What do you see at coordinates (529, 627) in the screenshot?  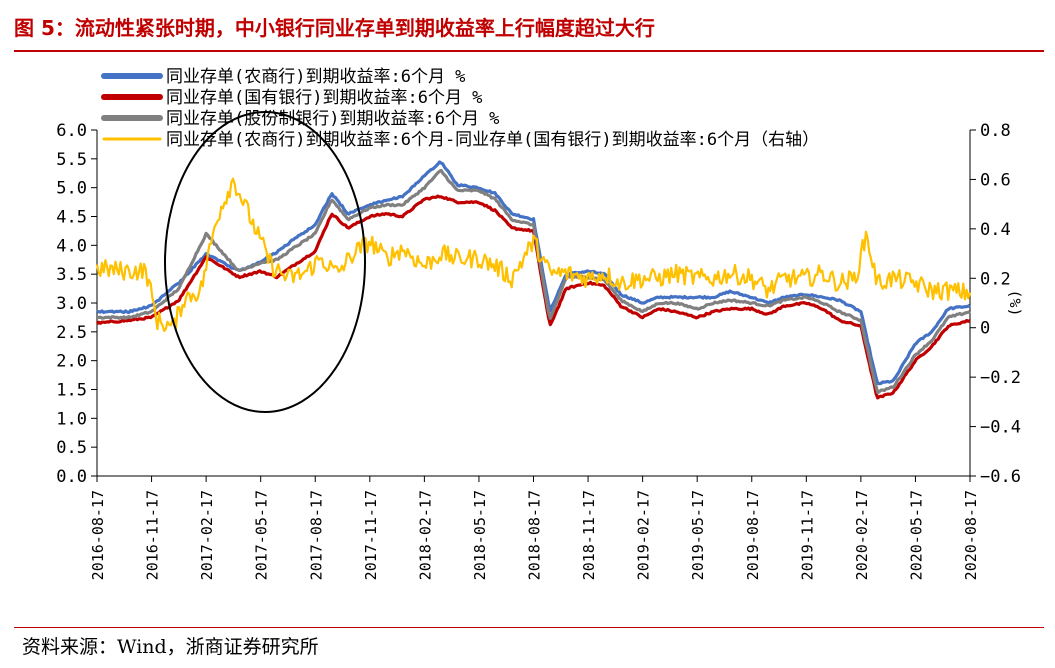 I see `source-rule` at bounding box center [529, 627].